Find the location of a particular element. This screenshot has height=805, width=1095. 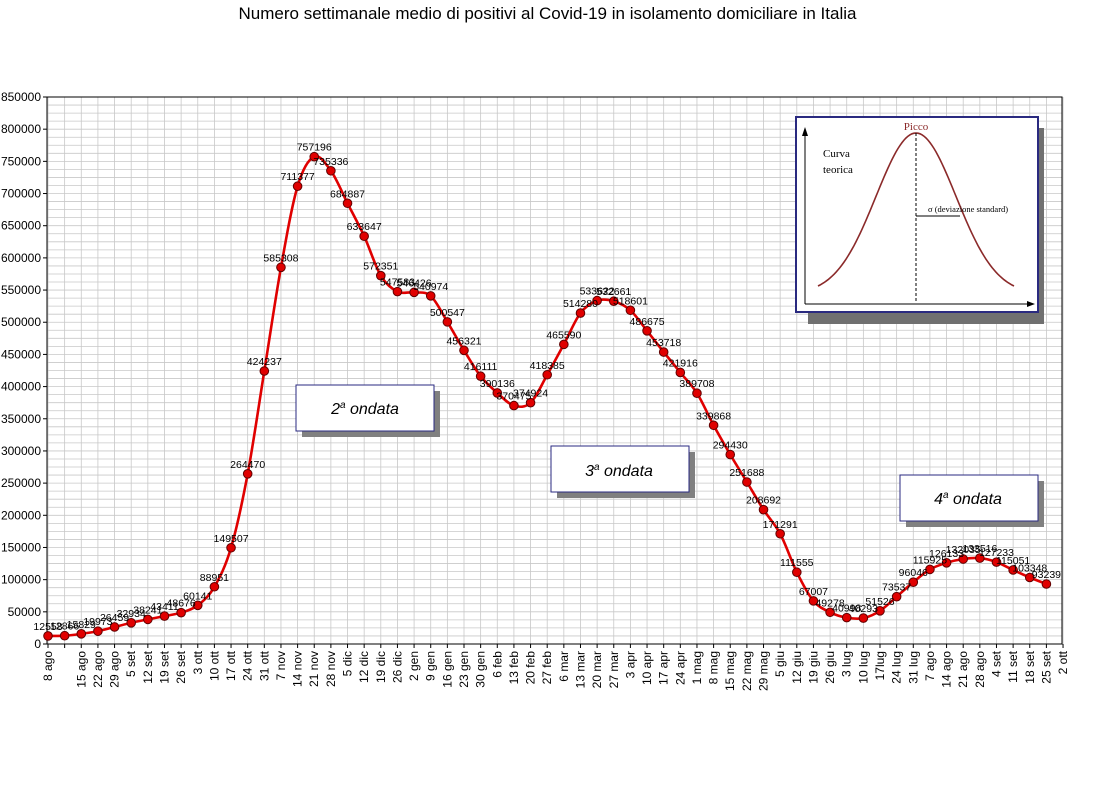

x-tick-label: 26 dic is located at coordinates (397, 667).